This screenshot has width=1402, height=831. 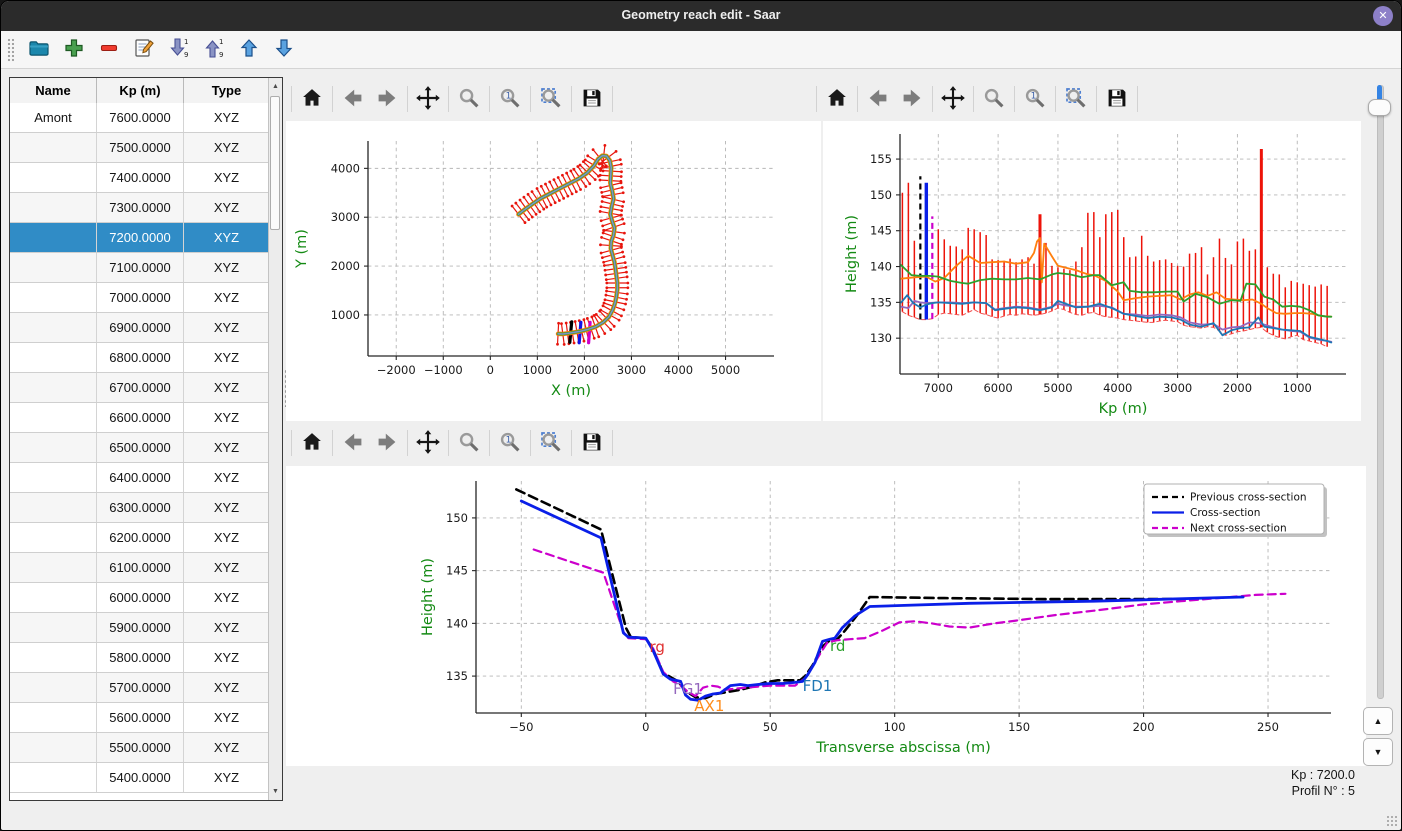 What do you see at coordinates (645, 727) in the screenshot?
I see `svg-text: 0` at bounding box center [645, 727].